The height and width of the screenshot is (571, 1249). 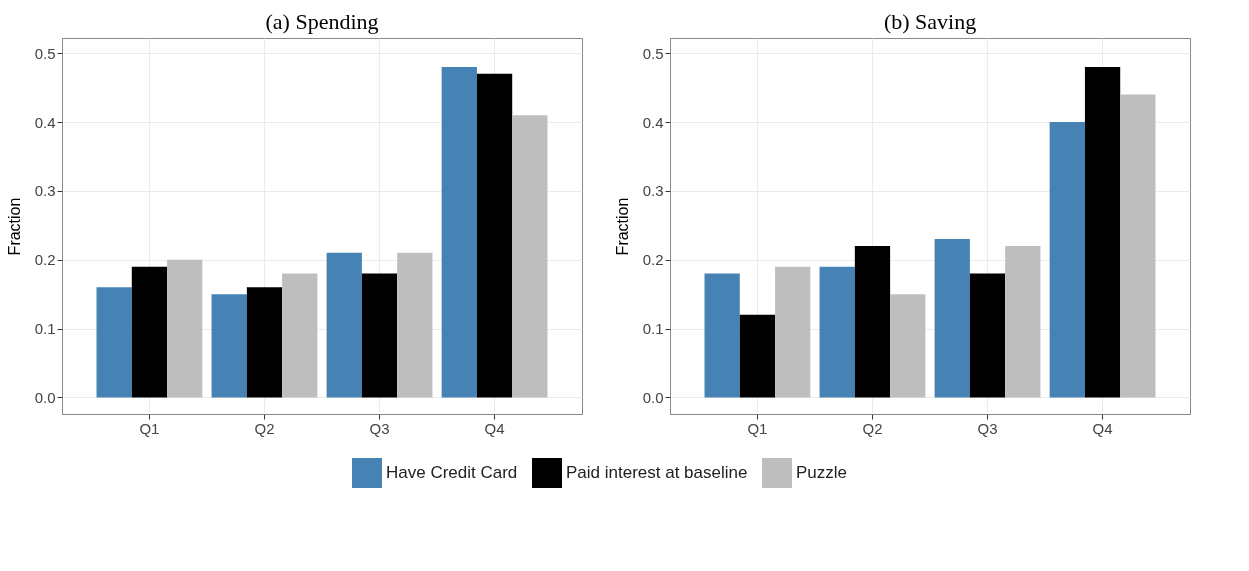 What do you see at coordinates (452, 472) in the screenshot?
I see `legend-label: Have Credit Card` at bounding box center [452, 472].